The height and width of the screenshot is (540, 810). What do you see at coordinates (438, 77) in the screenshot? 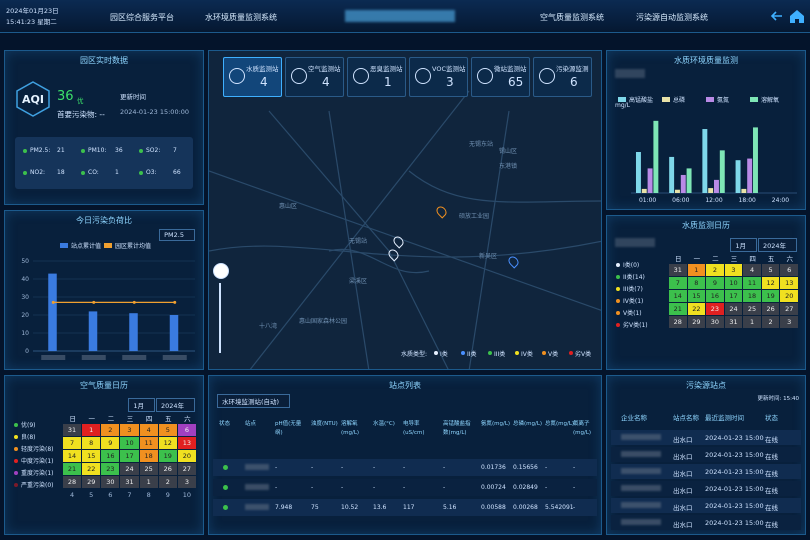
I see `station-tile: VOC监测站 3` at bounding box center [438, 77].